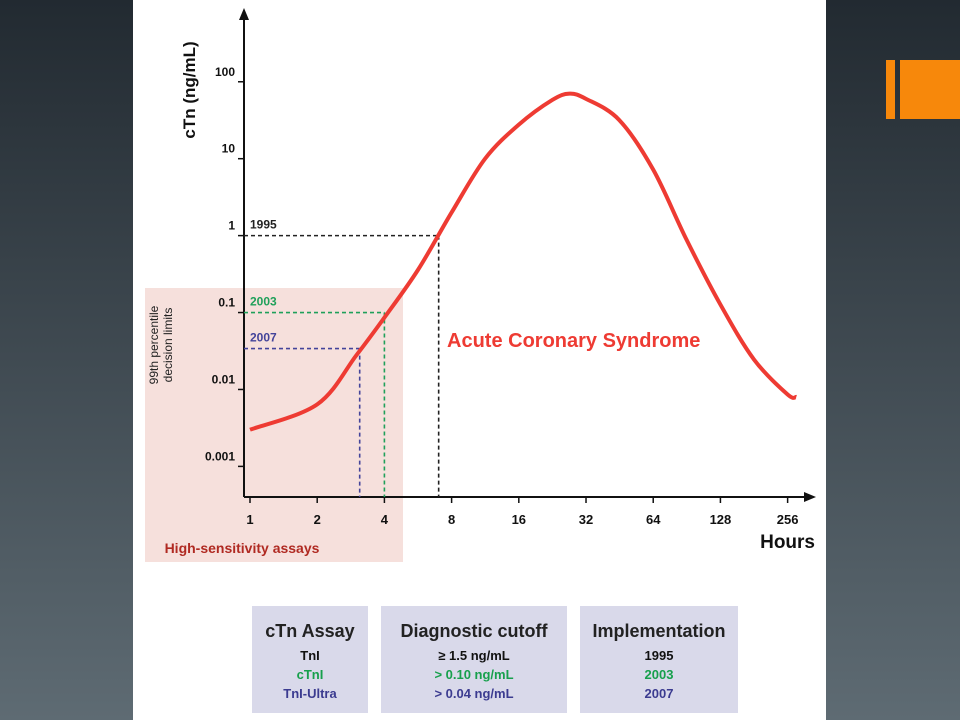 The width and height of the screenshot is (960, 720). What do you see at coordinates (168, 345) in the screenshot?
I see `region-side-label: decision limits` at bounding box center [168, 345].